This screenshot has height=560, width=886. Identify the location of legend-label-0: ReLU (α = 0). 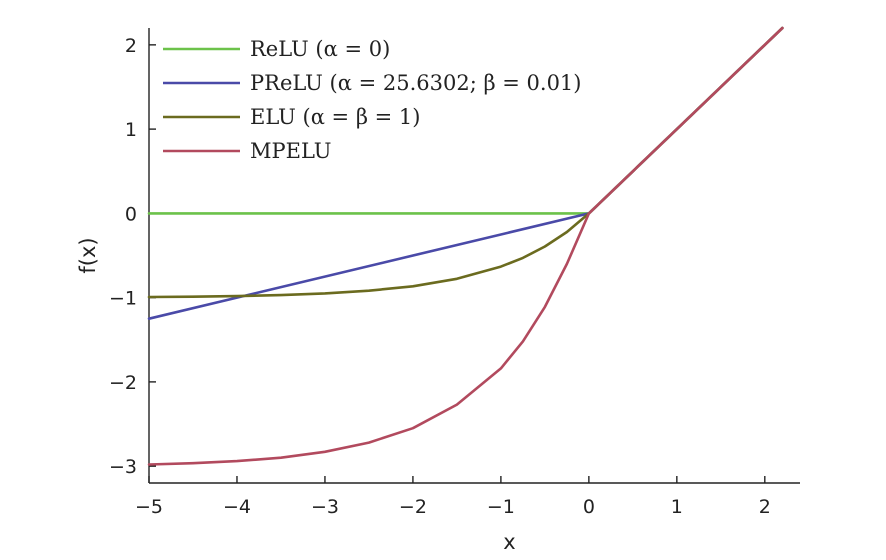
(320, 49).